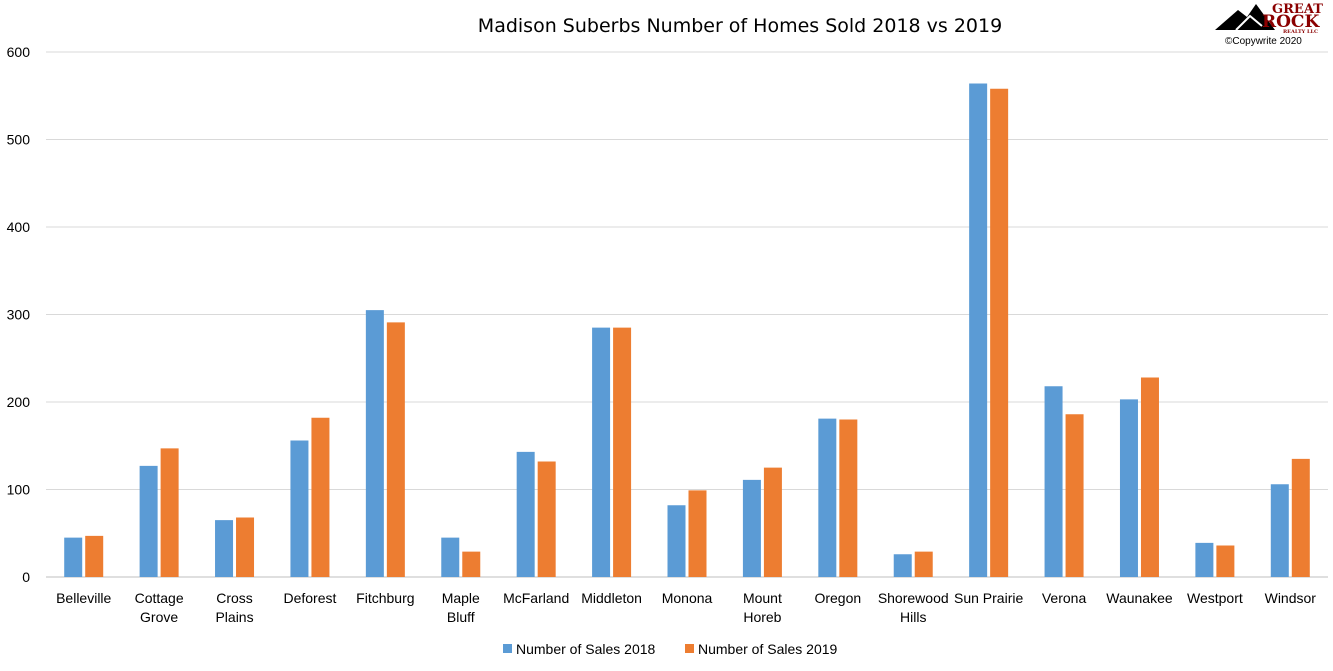 This screenshot has height=671, width=1333. What do you see at coordinates (19, 52) in the screenshot?
I see `y-tick-label: 600` at bounding box center [19, 52].